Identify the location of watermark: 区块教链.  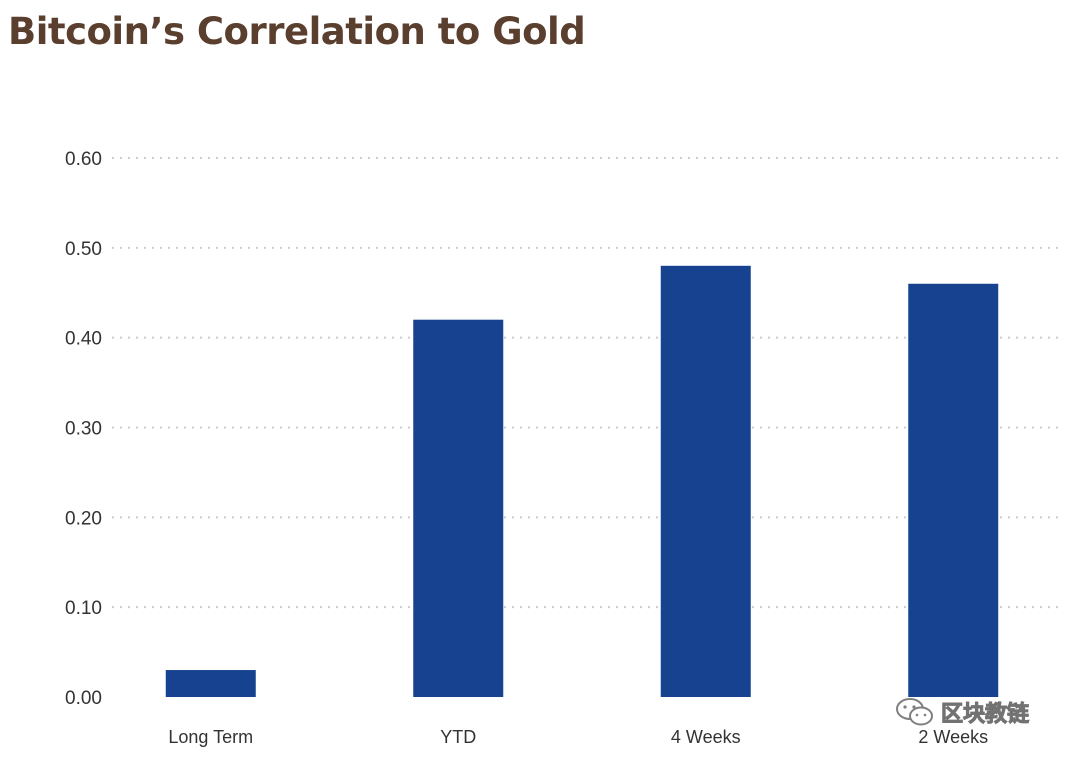
(975, 712).